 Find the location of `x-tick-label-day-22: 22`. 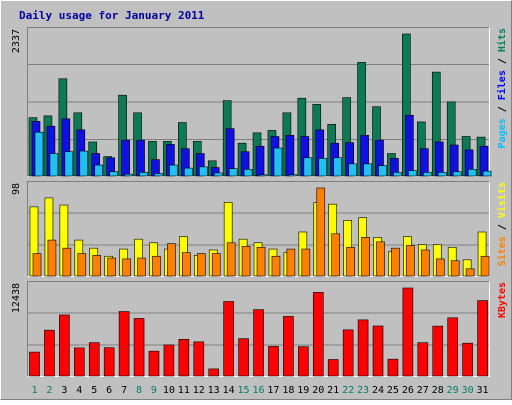

x-tick-label-day-22: 22 is located at coordinates (348, 390).